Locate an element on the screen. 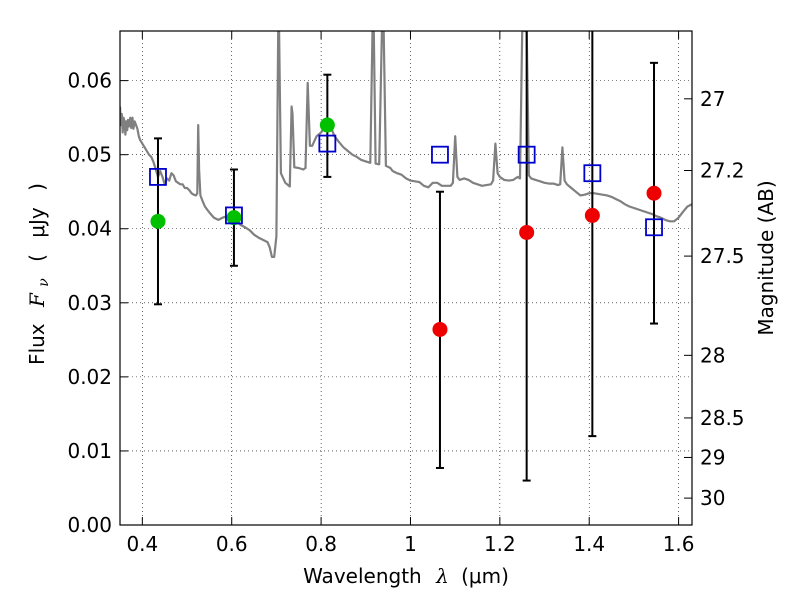  x-axis-title: Wavelength λ (μm) is located at coordinates (406, 576).